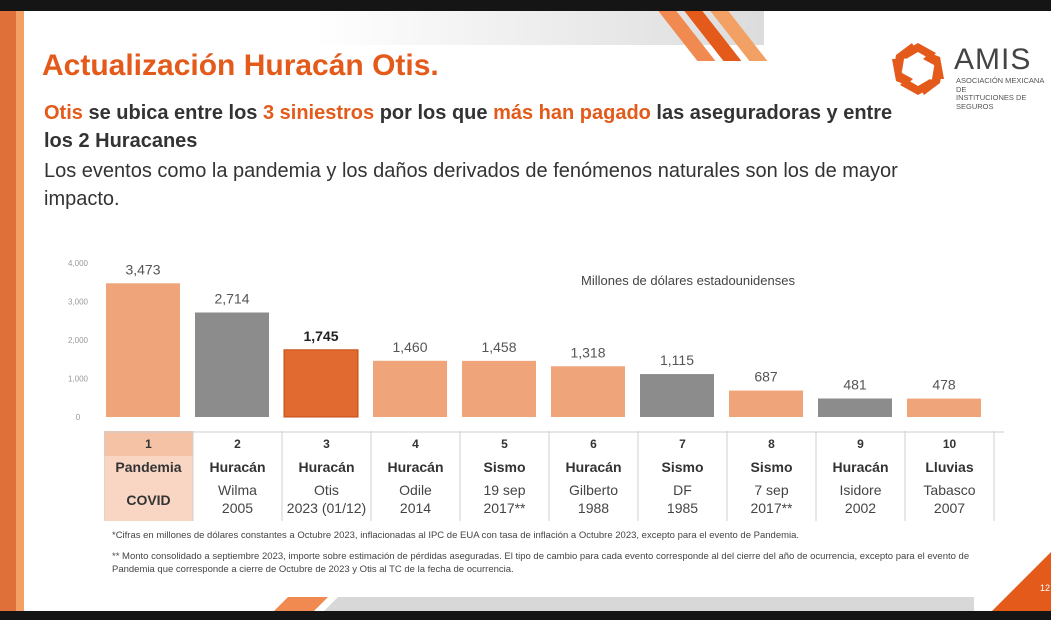 This screenshot has width=1051, height=620. What do you see at coordinates (142, 269) in the screenshot?
I see `data-label: 3,473` at bounding box center [142, 269].